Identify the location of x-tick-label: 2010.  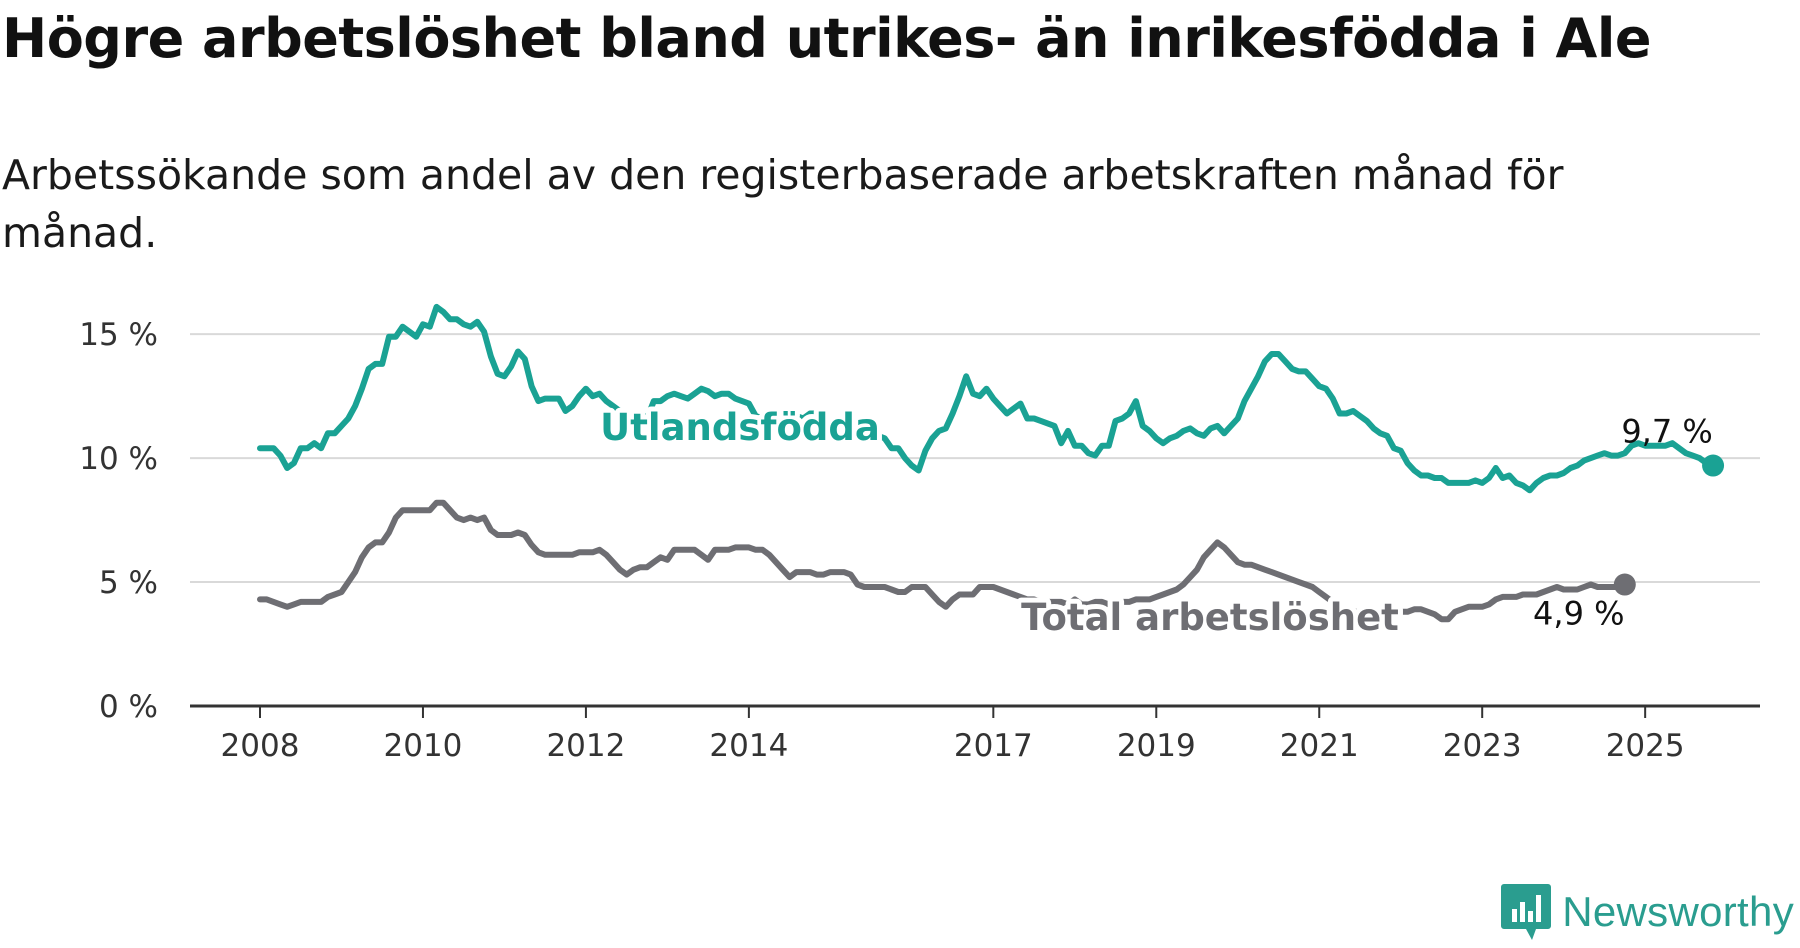
(423, 746).